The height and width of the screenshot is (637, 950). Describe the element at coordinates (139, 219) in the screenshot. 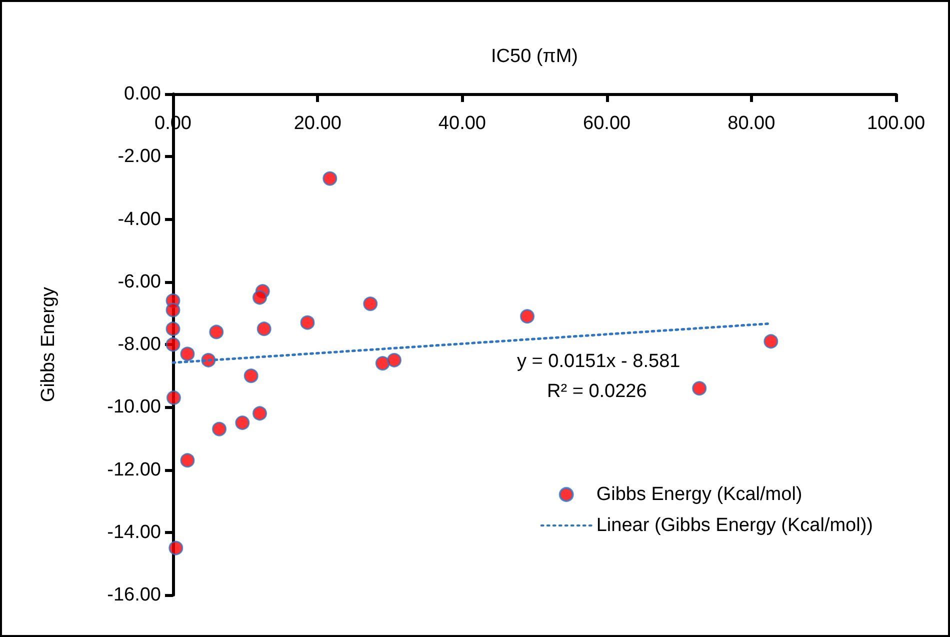

I see `y-tick-label: -4.00` at that location.